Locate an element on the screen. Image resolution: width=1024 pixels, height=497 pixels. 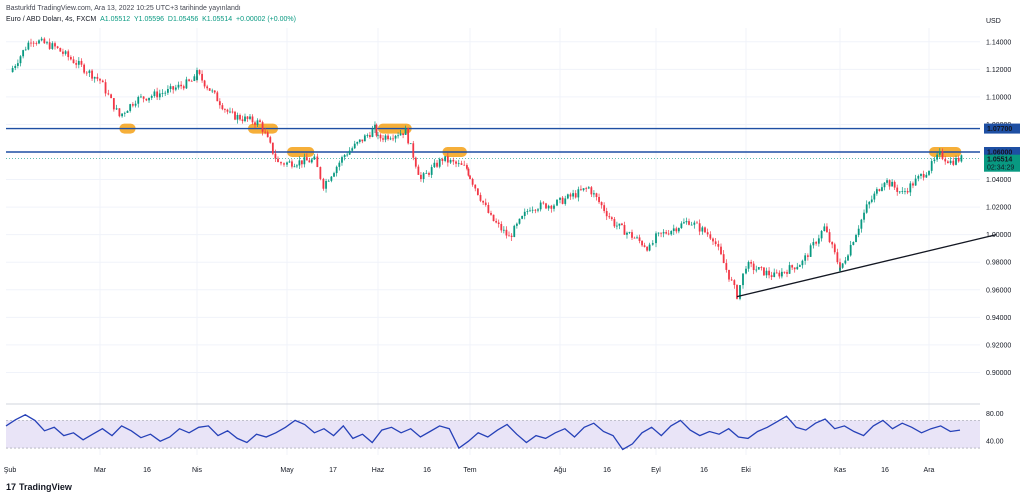
y-tick-label: 1.02000 is located at coordinates (998, 208).